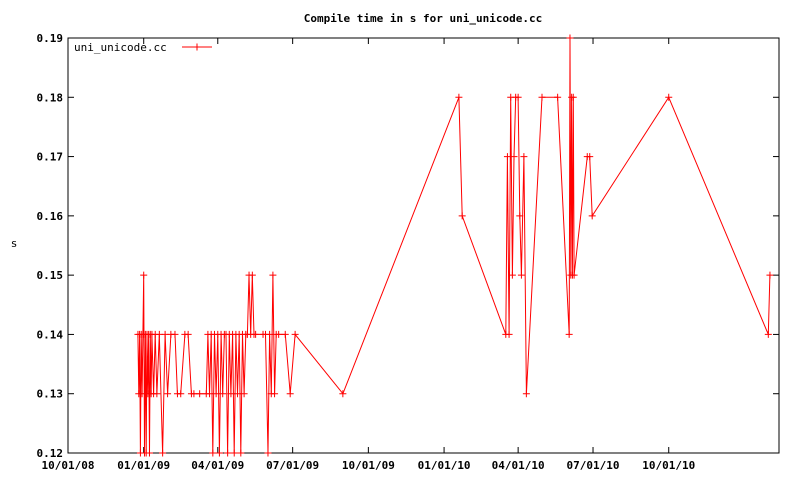 The width and height of the screenshot is (800, 480). What do you see at coordinates (593, 465) in the screenshot?
I see `x-tick-label: 07/01/10` at bounding box center [593, 465].